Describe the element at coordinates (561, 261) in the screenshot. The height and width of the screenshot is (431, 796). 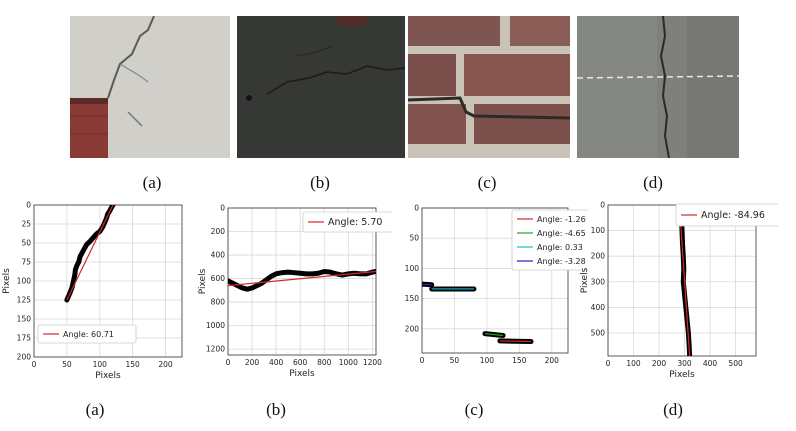
I see `legend-label: Angle: -3.28` at that location.